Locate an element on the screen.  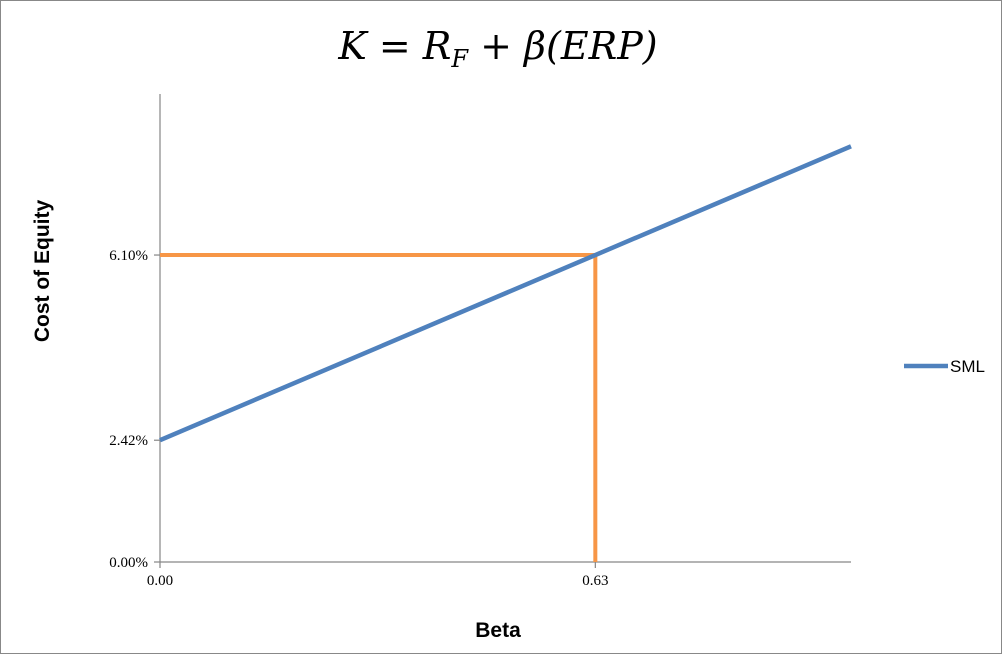
y-axis-title: Cost of Equity is located at coordinates (42, 271).